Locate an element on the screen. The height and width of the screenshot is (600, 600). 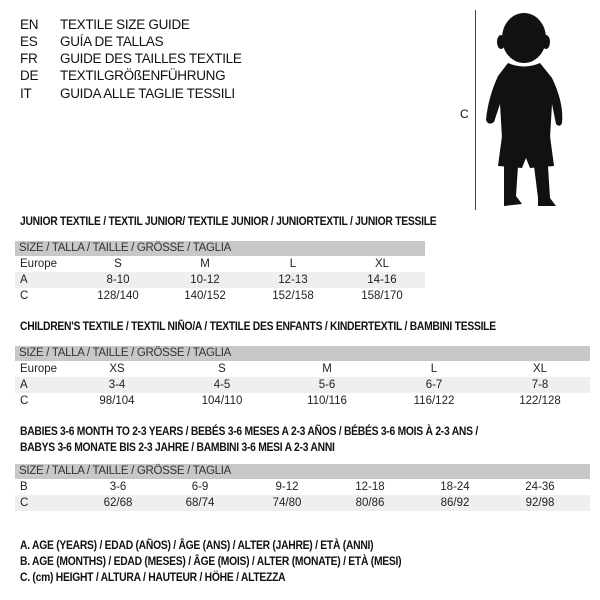
measure-line is located at coordinates (475, 110).